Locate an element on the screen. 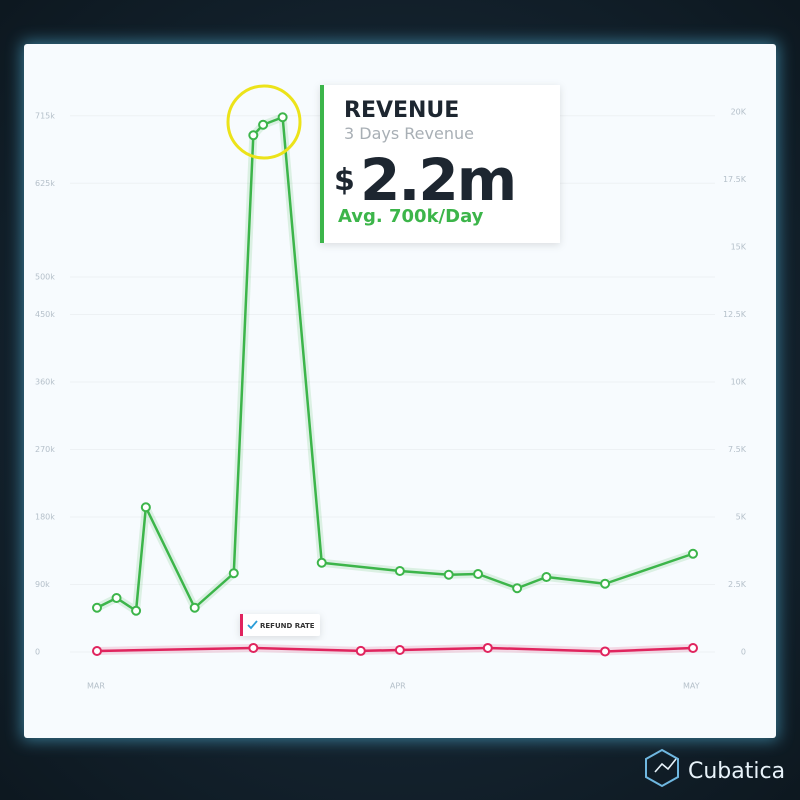 The height and width of the screenshot is (800, 800). y2-tick-label: 17.5K is located at coordinates (735, 179).